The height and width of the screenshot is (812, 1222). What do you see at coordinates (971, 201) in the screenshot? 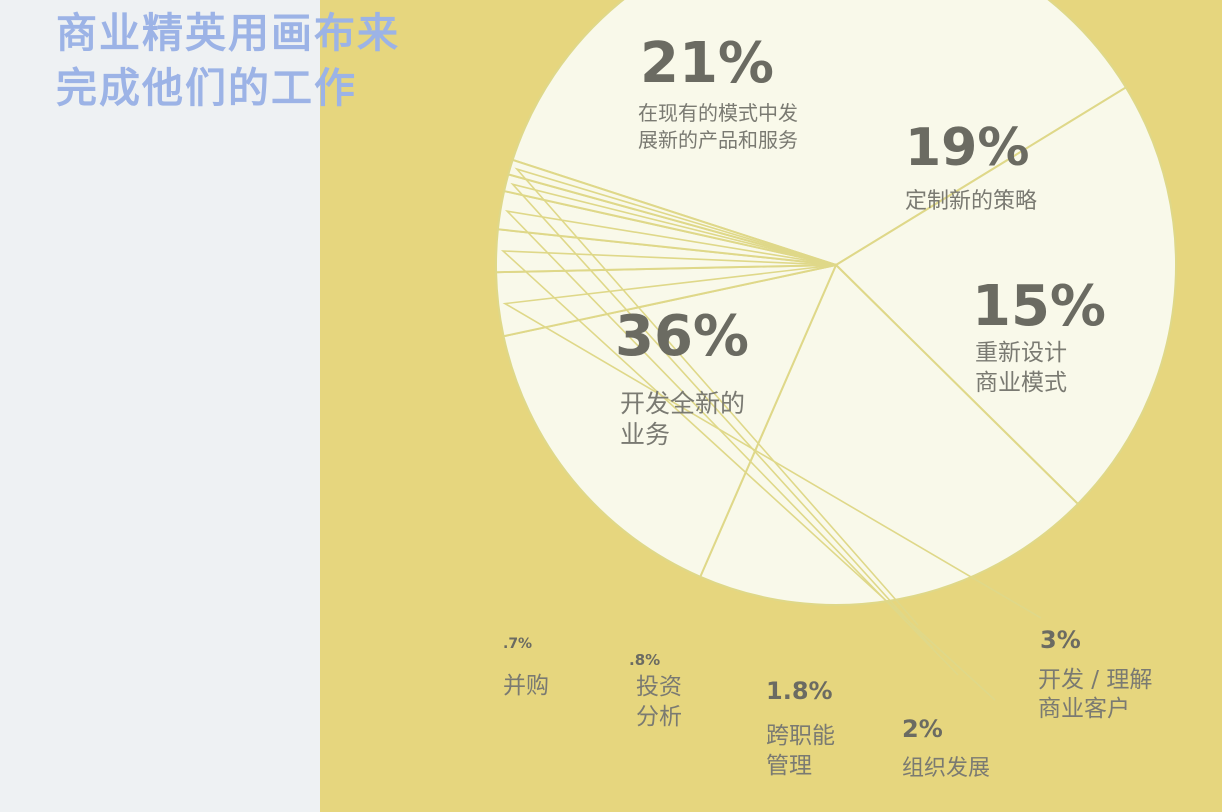
I see `slice-label-2-line-0: 定制新的策略` at bounding box center [971, 201].